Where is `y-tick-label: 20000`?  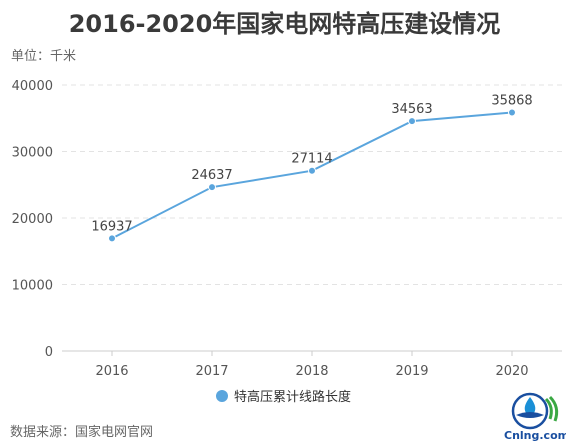
y-tick-label: 20000 is located at coordinates (32, 219).